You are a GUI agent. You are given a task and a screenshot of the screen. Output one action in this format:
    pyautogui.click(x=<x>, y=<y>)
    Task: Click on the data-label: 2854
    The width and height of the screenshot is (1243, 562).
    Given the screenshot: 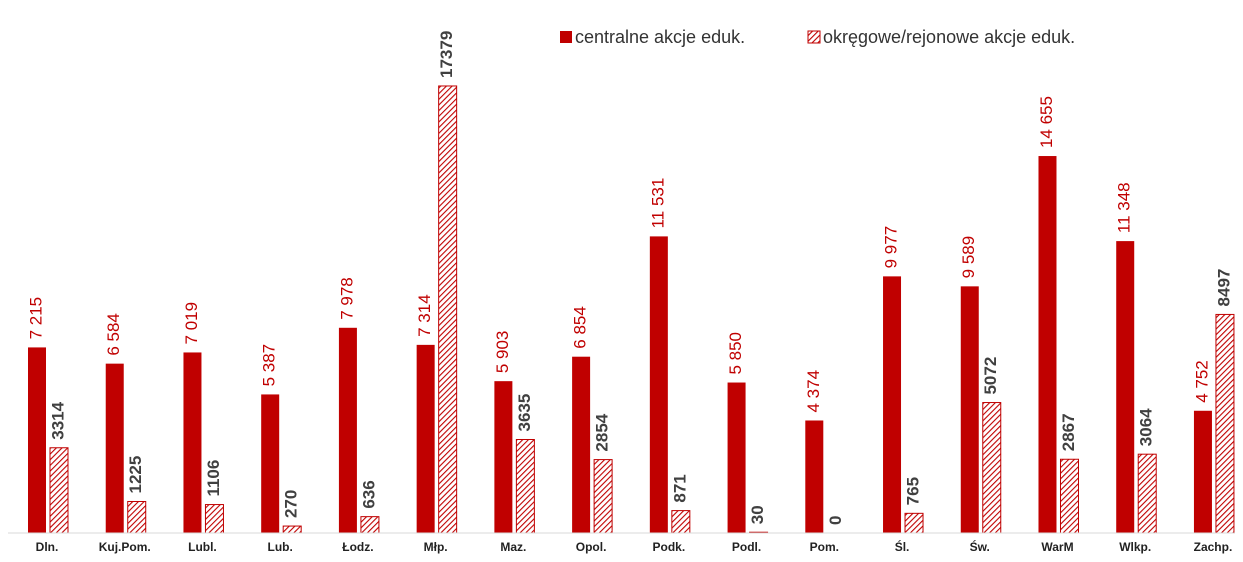 What is the action you would take?
    pyautogui.click(x=602, y=432)
    